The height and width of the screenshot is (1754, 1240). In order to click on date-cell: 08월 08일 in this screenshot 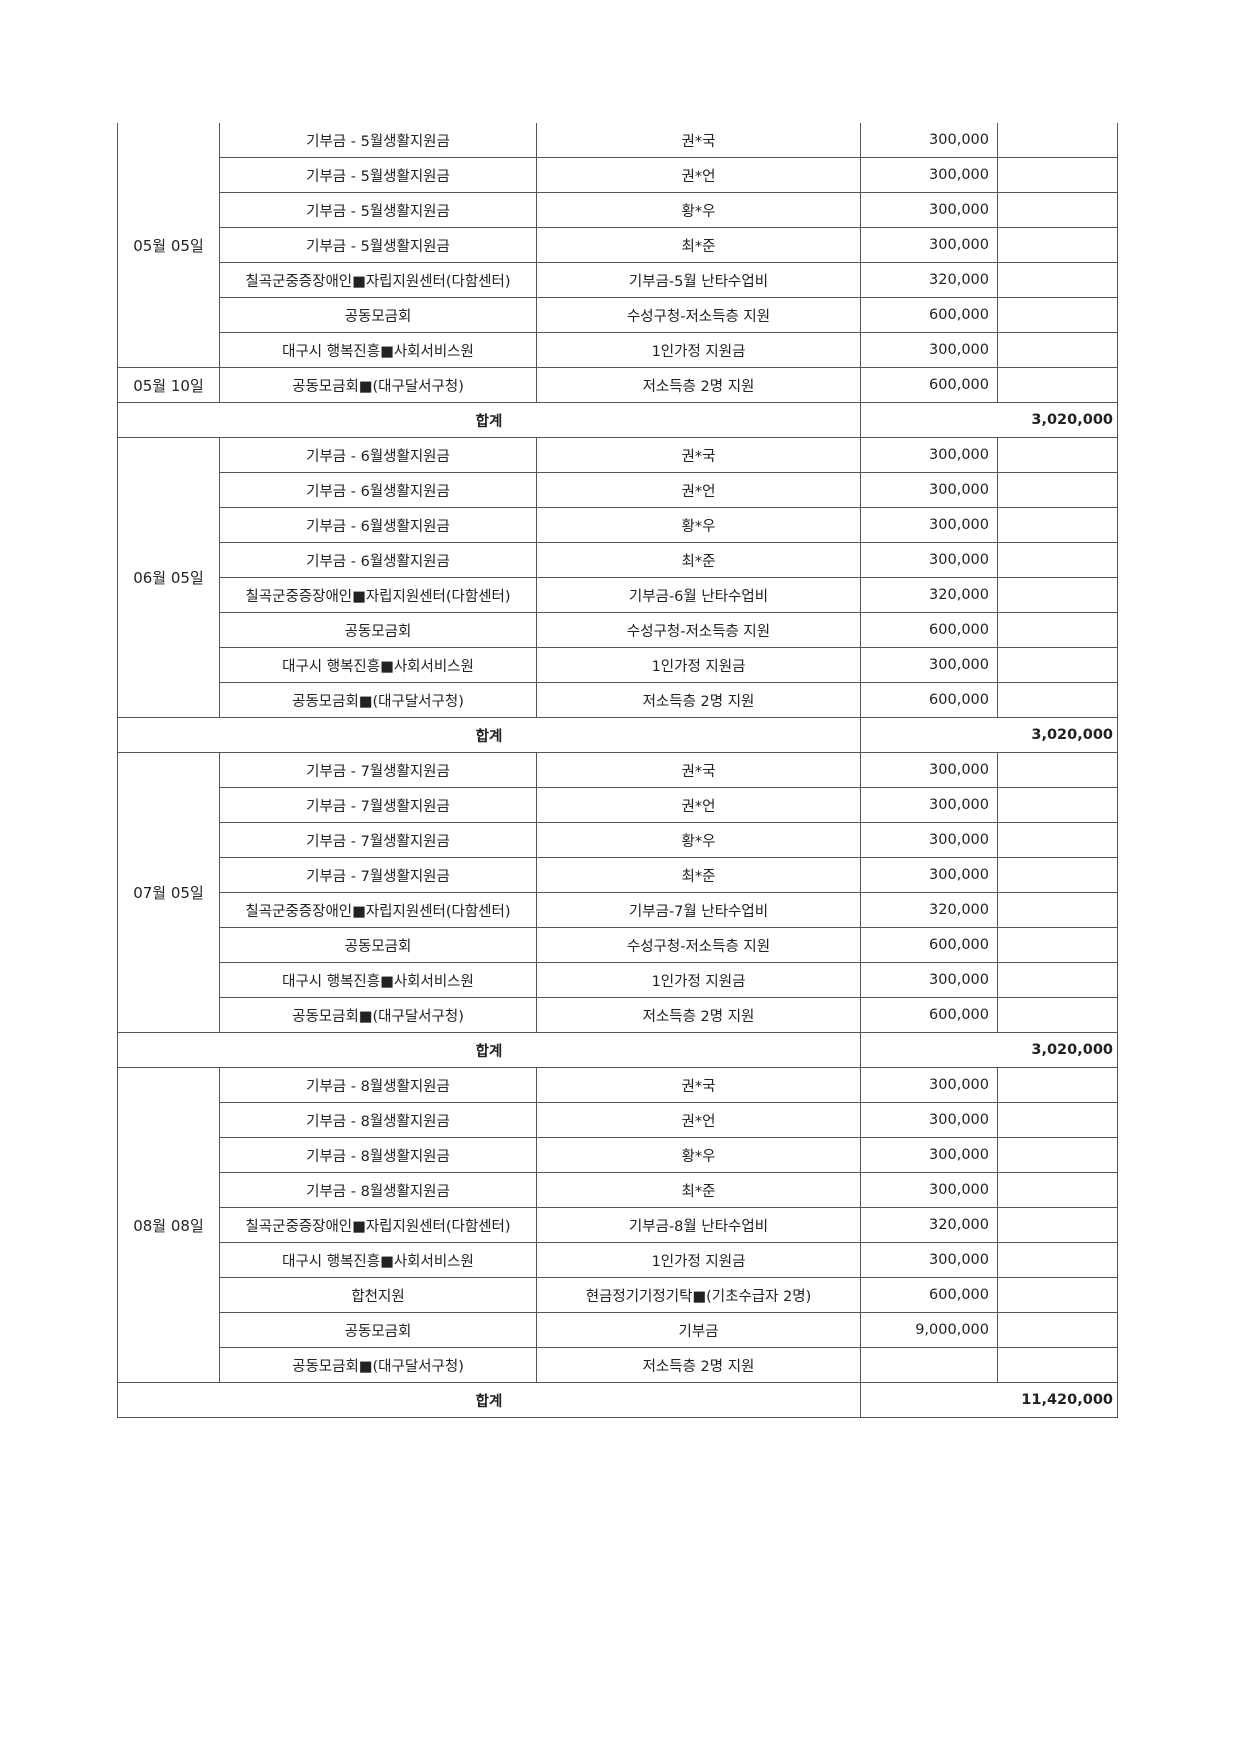, I will do `click(168, 1225)`.